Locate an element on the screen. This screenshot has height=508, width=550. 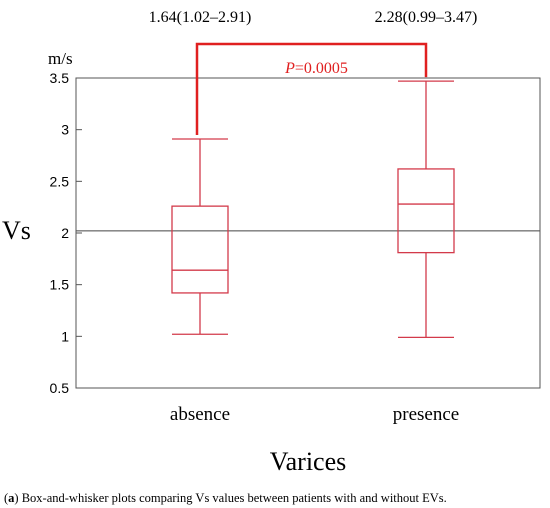
x-category-label-presence: presence is located at coordinates (426, 414).